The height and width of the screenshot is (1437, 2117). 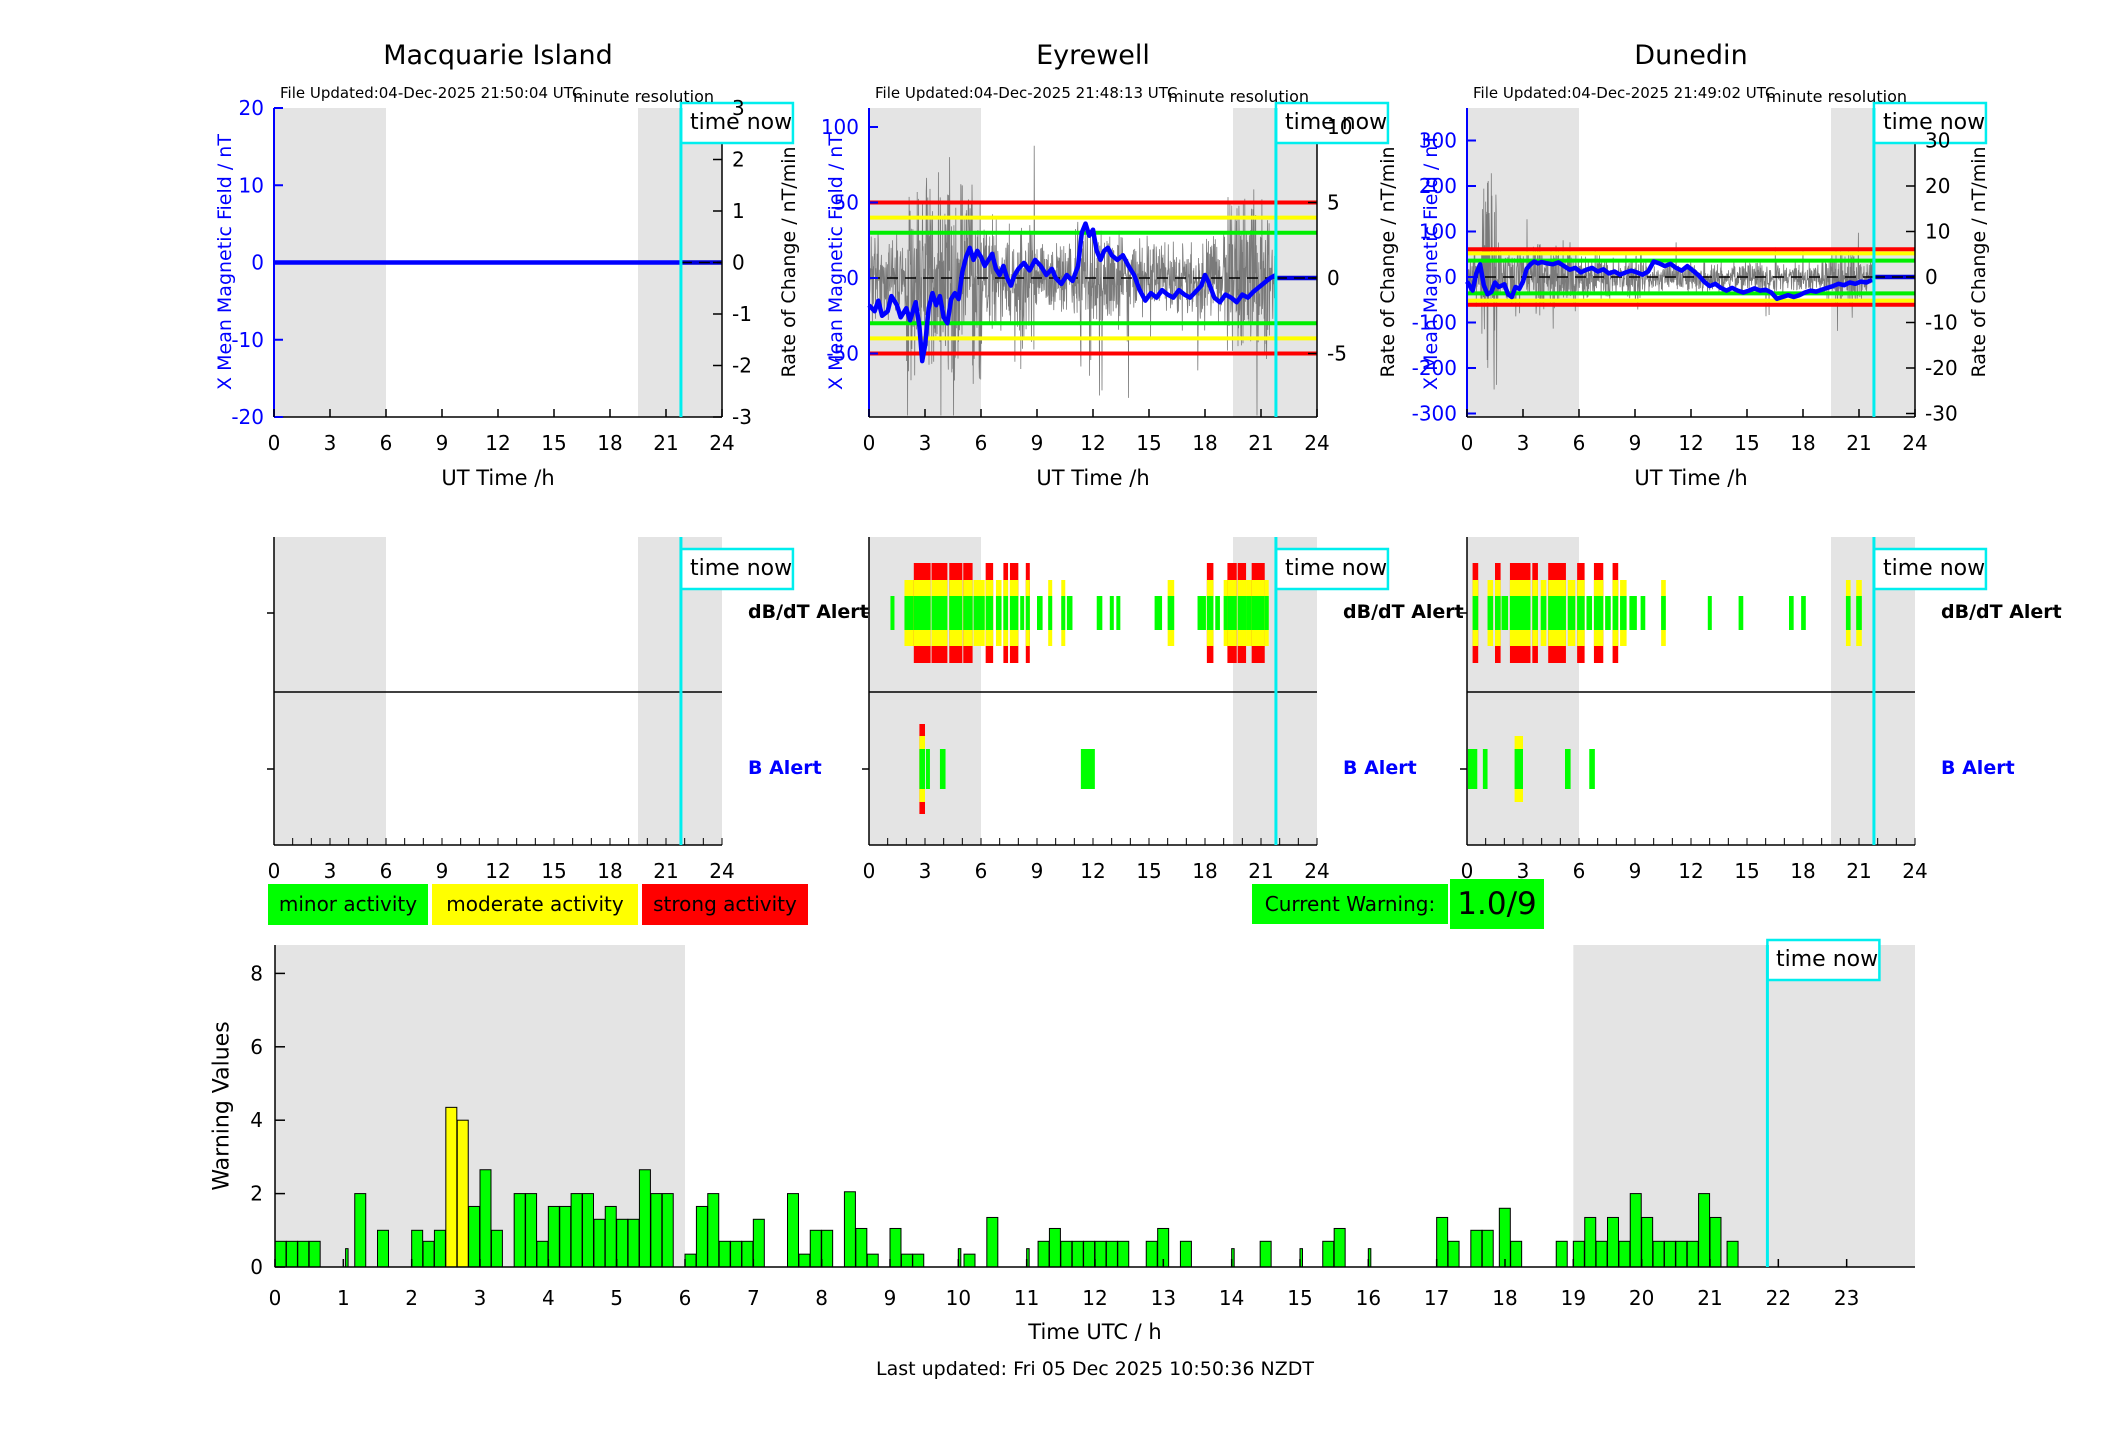 What do you see at coordinates (1434, 414) in the screenshot?
I see `svg-text: -300` at bounding box center [1434, 414].